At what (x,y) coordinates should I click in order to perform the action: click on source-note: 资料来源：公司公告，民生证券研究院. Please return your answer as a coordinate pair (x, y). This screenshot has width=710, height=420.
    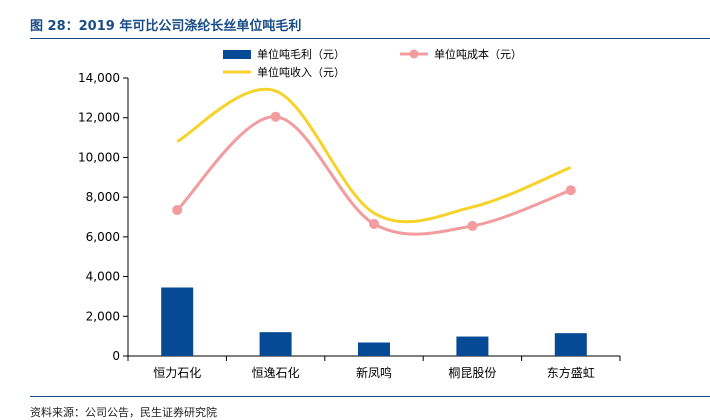
    Looking at the image, I should click on (123, 412).